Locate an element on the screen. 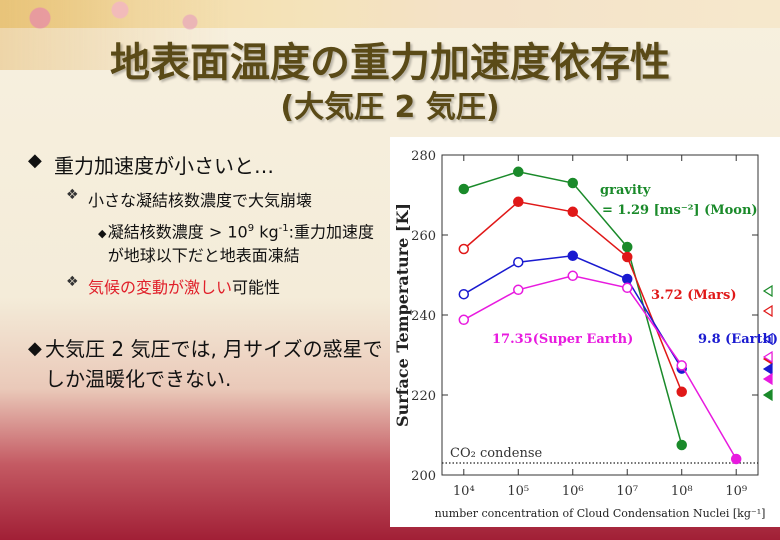 The image size is (780, 540). bullet-text: 凝結核数濃度 > 109 kg-1:重力加速度が地球以下だと地表面凍結 is located at coordinates (241, 244).